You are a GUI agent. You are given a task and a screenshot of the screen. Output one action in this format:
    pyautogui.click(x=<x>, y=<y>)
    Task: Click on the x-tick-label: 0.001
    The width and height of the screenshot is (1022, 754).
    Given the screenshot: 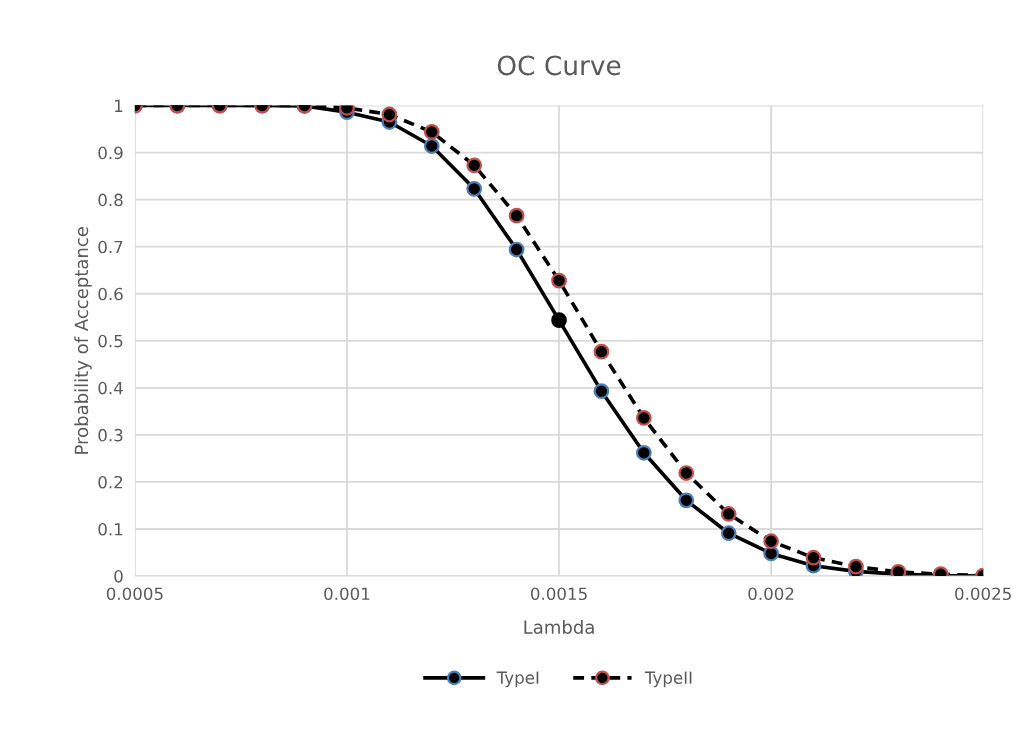 What is the action you would take?
    pyautogui.click(x=347, y=594)
    